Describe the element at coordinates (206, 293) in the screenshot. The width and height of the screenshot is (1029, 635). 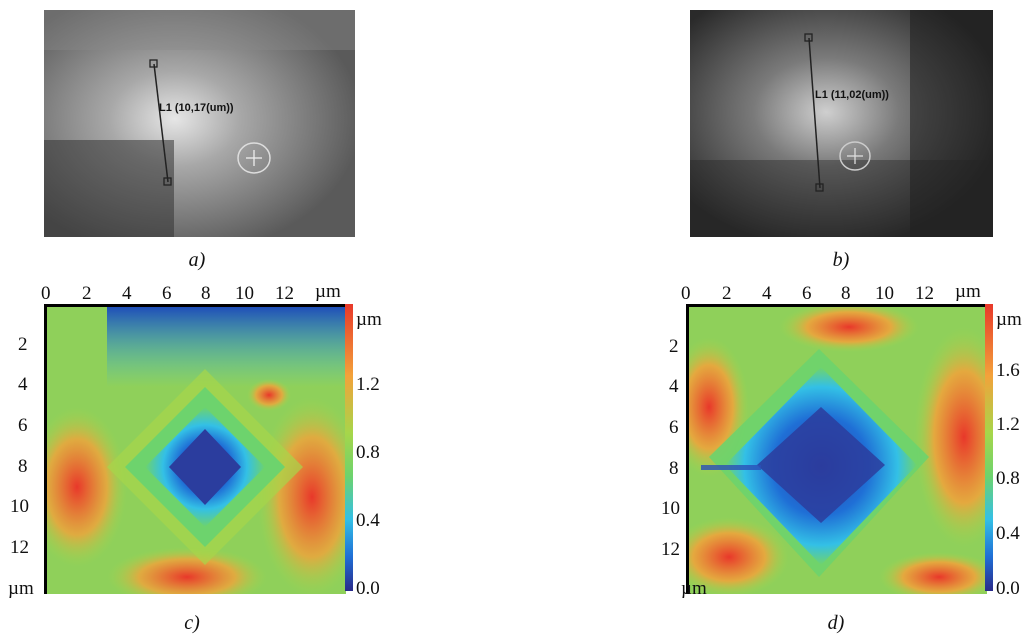
I see `c-xtick-8: 8` at that location.